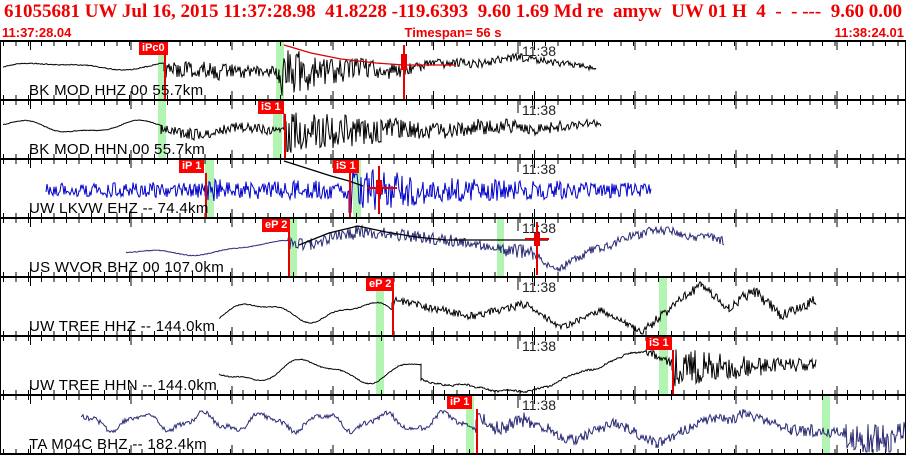 This screenshot has width=906, height=460. I want to click on station-channel-label: UW TREE HHZ -- 144.0km, so click(122, 326).